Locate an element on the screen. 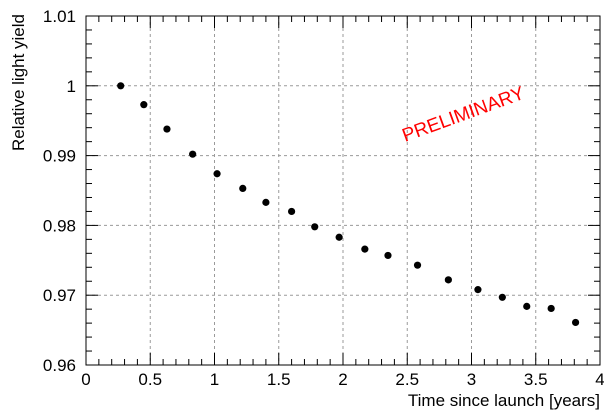 The image size is (604, 411). x-axis-title: Time since launch [years] is located at coordinates (504, 400).